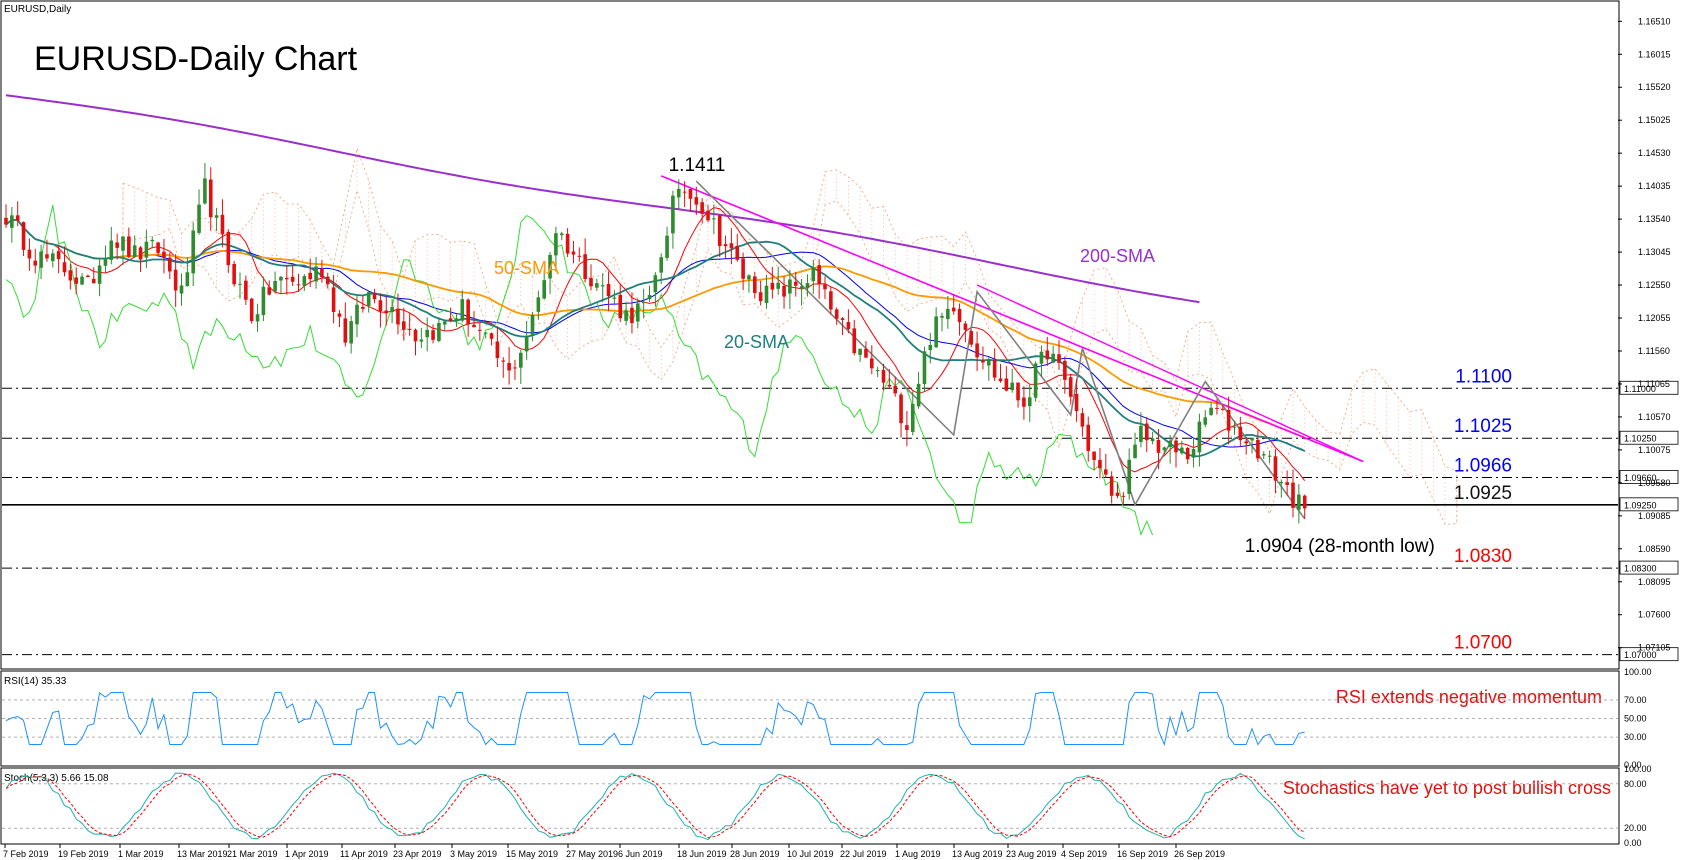 This screenshot has width=1684, height=860. What do you see at coordinates (141, 854) in the screenshot?
I see `time-tick-label: 1 Mar 2019` at bounding box center [141, 854].